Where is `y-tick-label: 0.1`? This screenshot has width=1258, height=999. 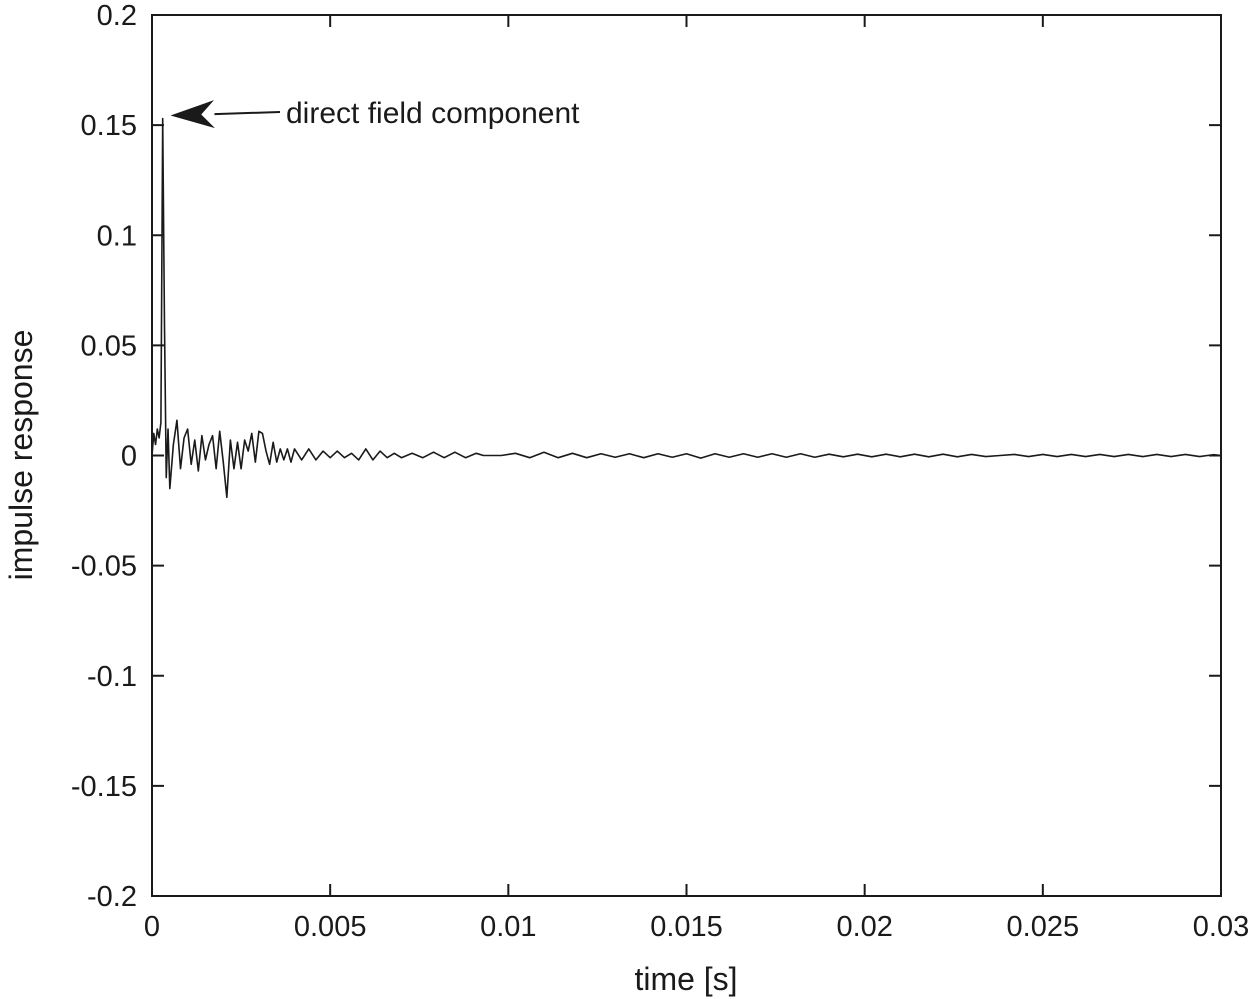
y-tick-label: 0.1 is located at coordinates (117, 236).